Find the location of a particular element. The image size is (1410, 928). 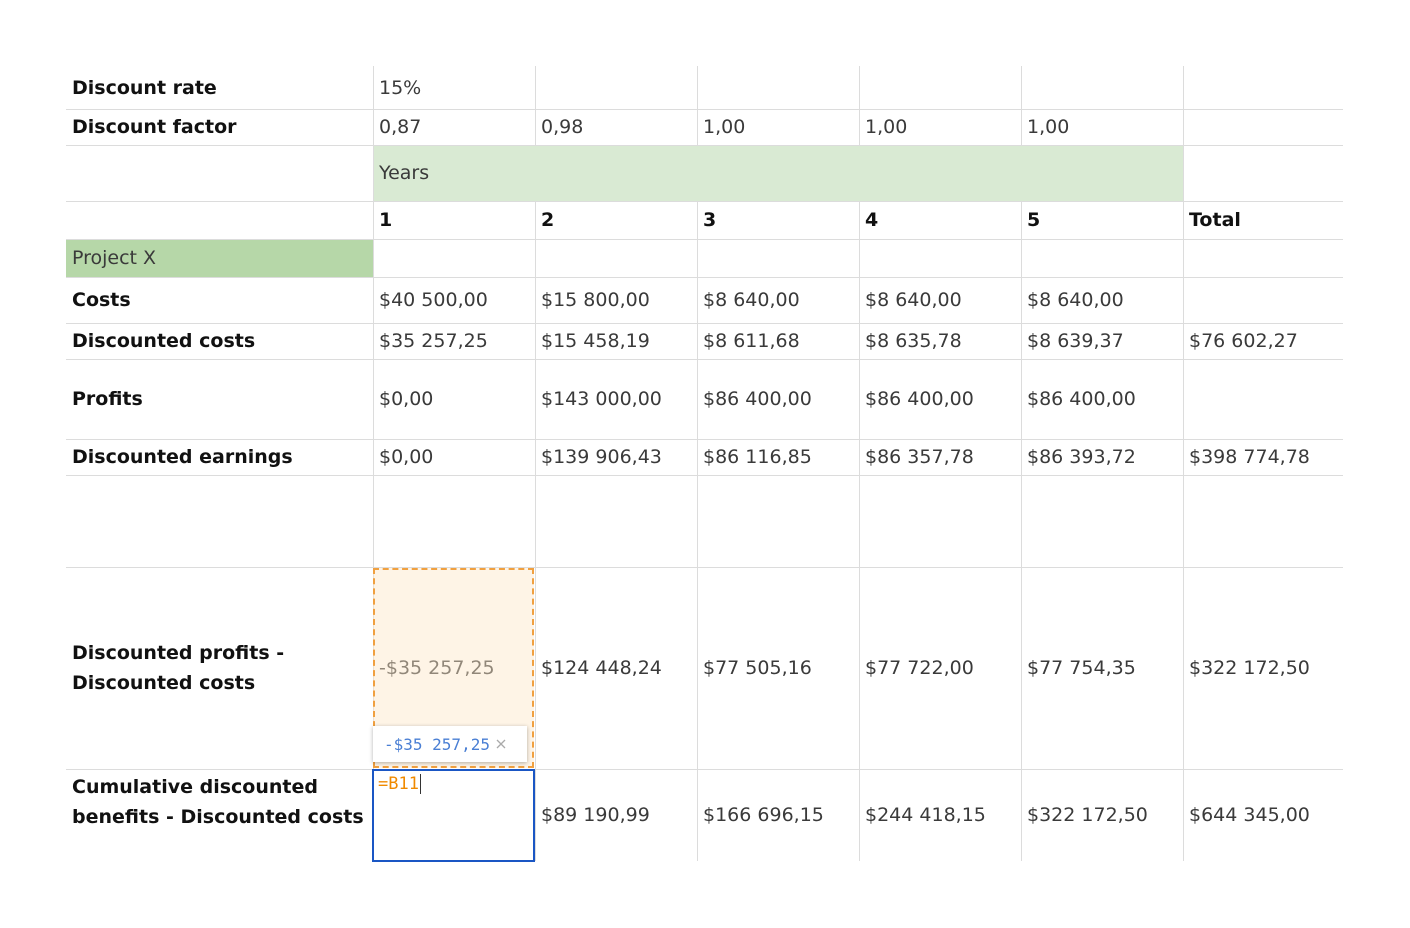

cell-value: 5 is located at coordinates (1034, 220).